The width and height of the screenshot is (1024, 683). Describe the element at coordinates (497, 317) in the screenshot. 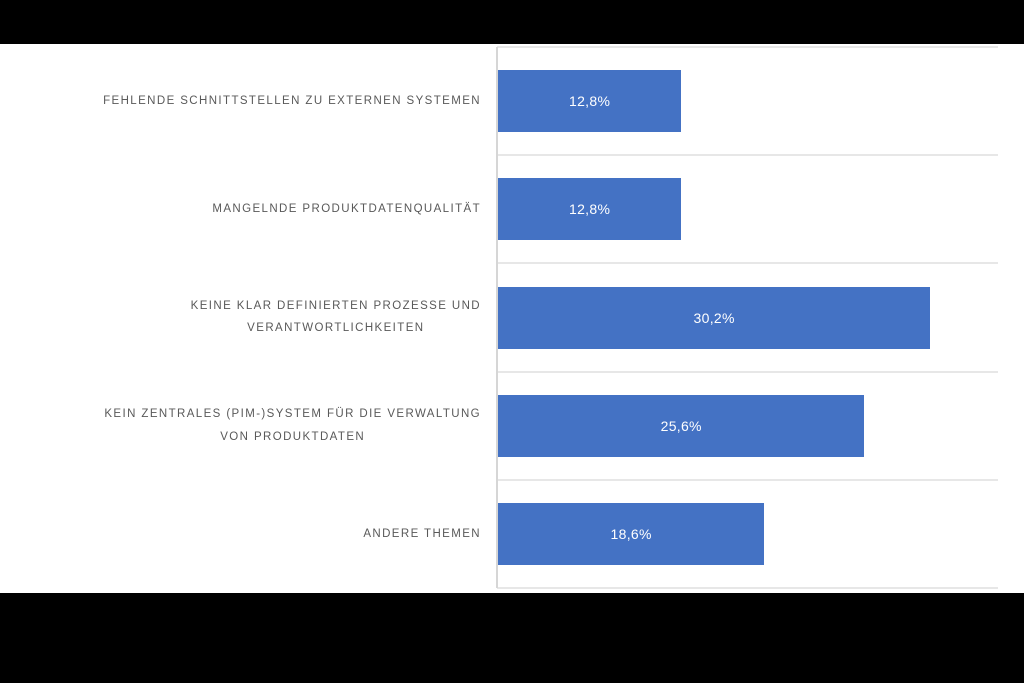

I see `category-axis-line` at that location.